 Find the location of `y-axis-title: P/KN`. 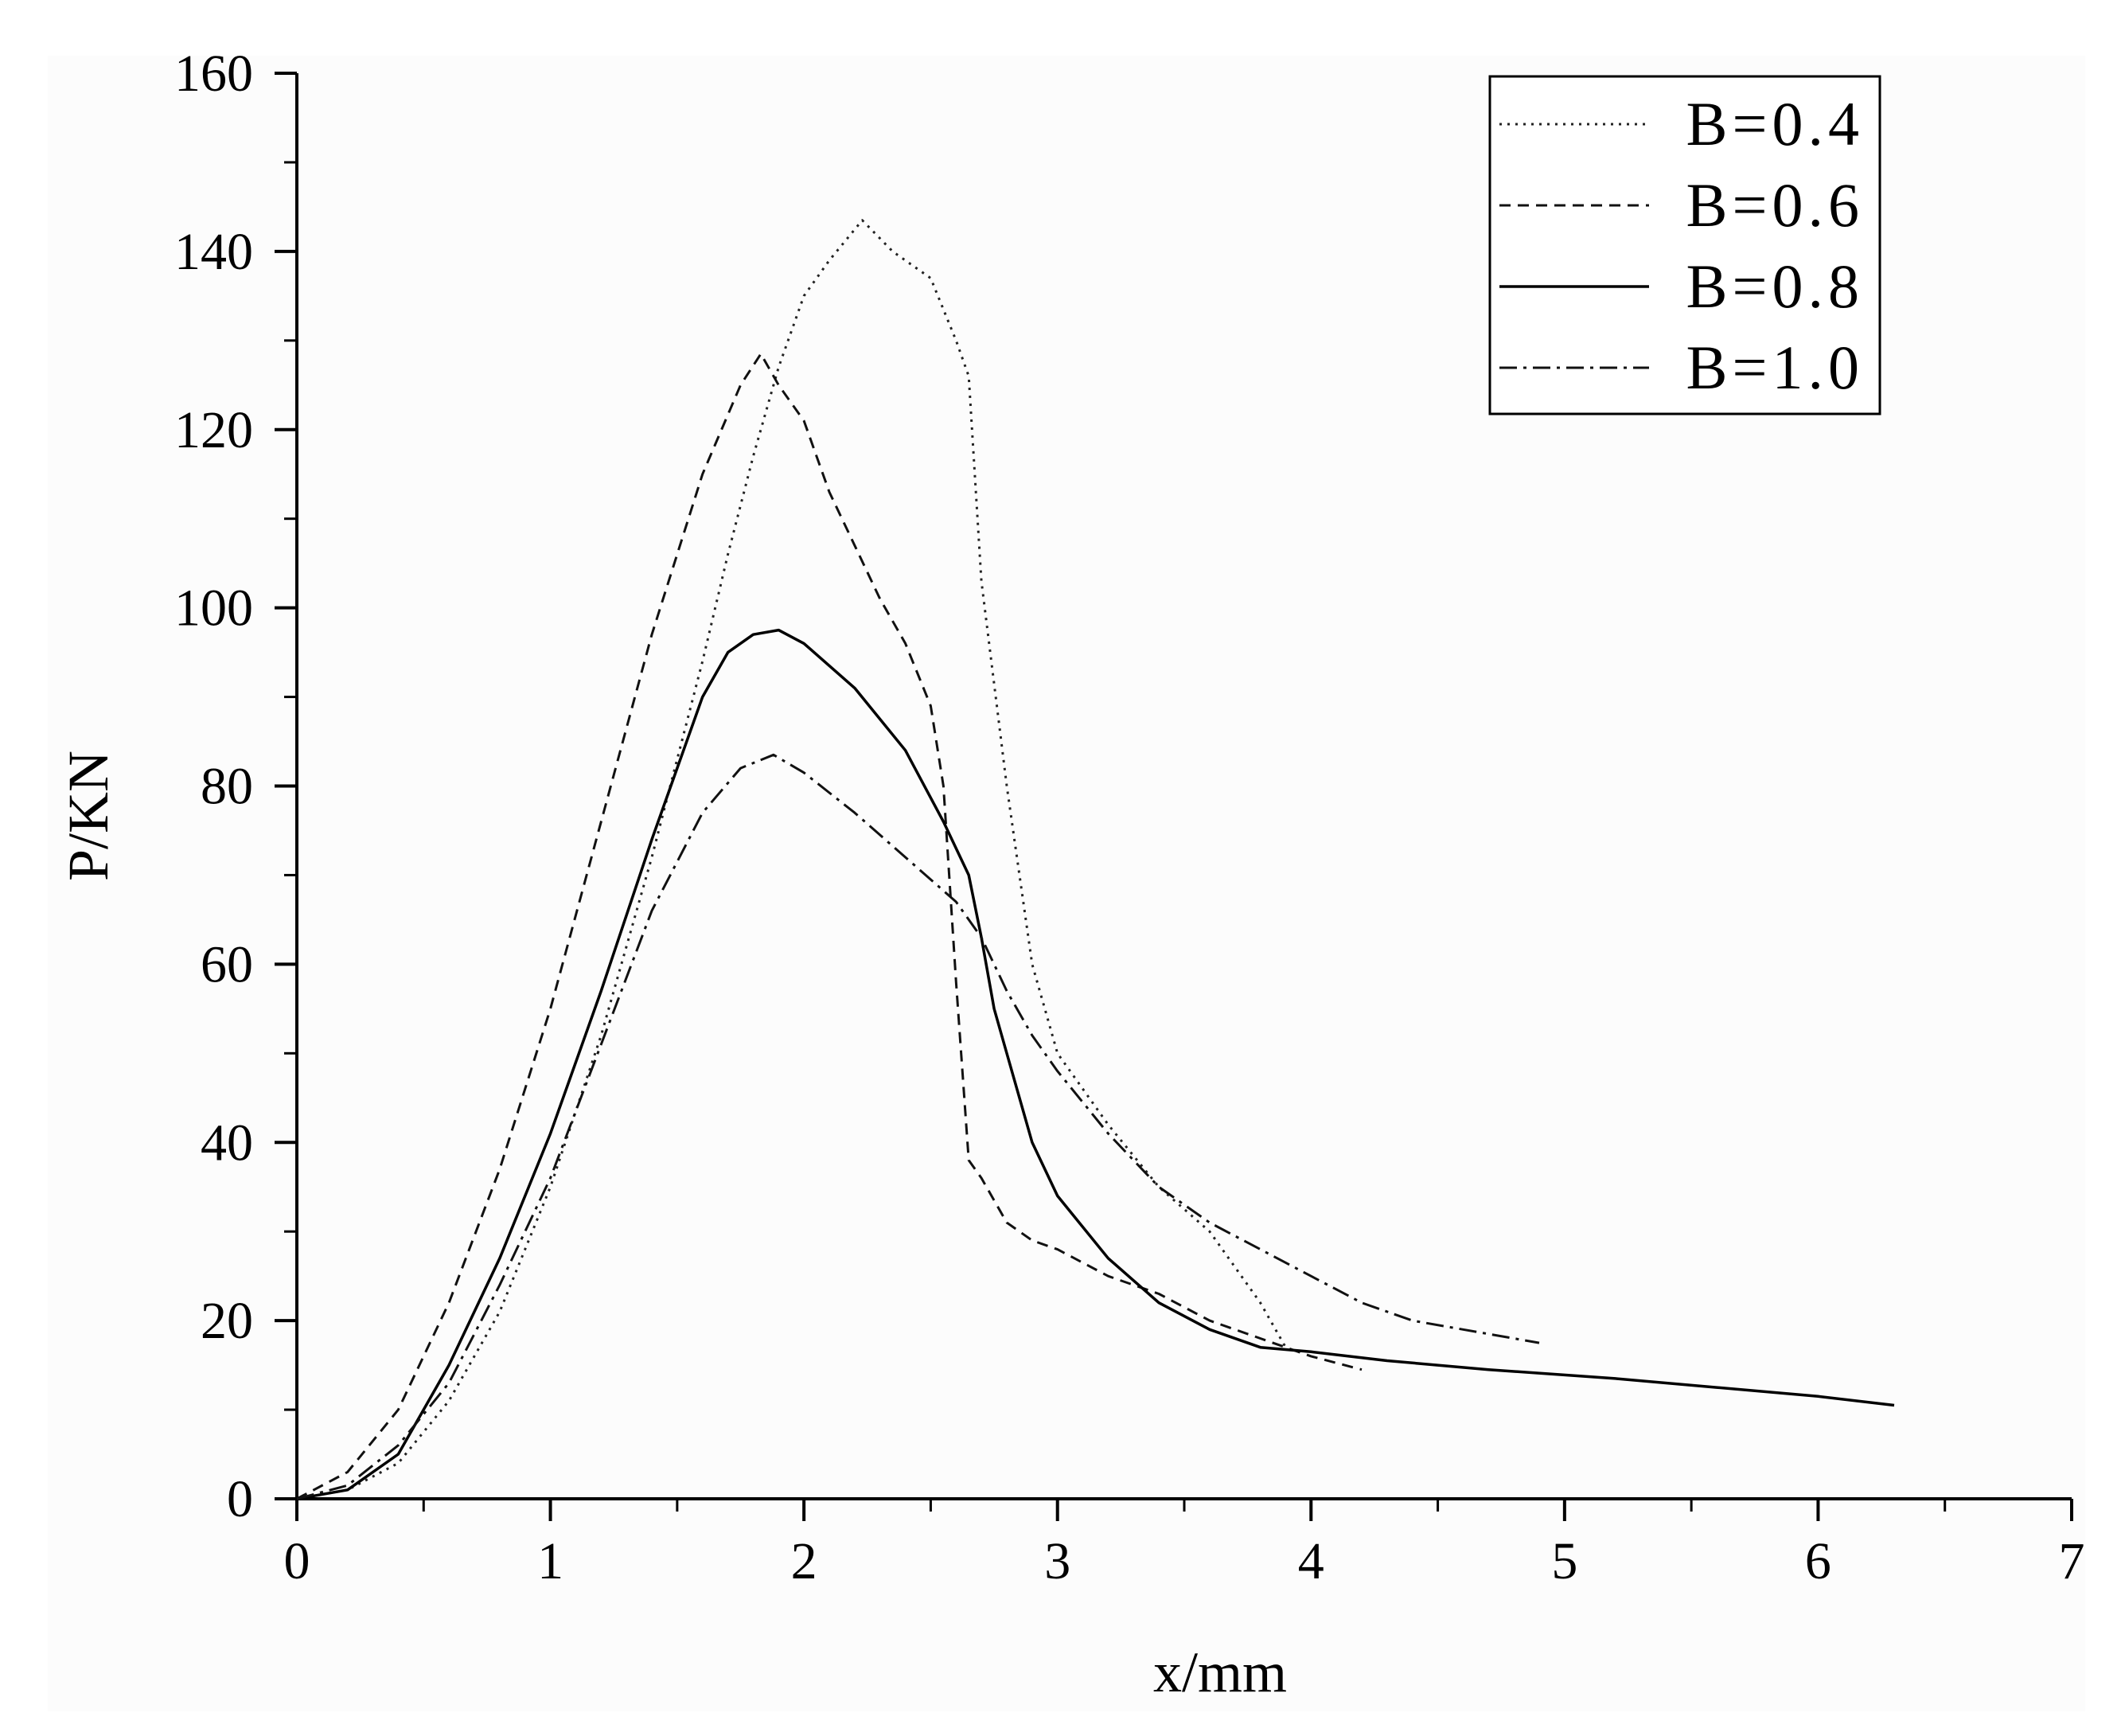

y-axis-title: P/KN is located at coordinates (88, 816).